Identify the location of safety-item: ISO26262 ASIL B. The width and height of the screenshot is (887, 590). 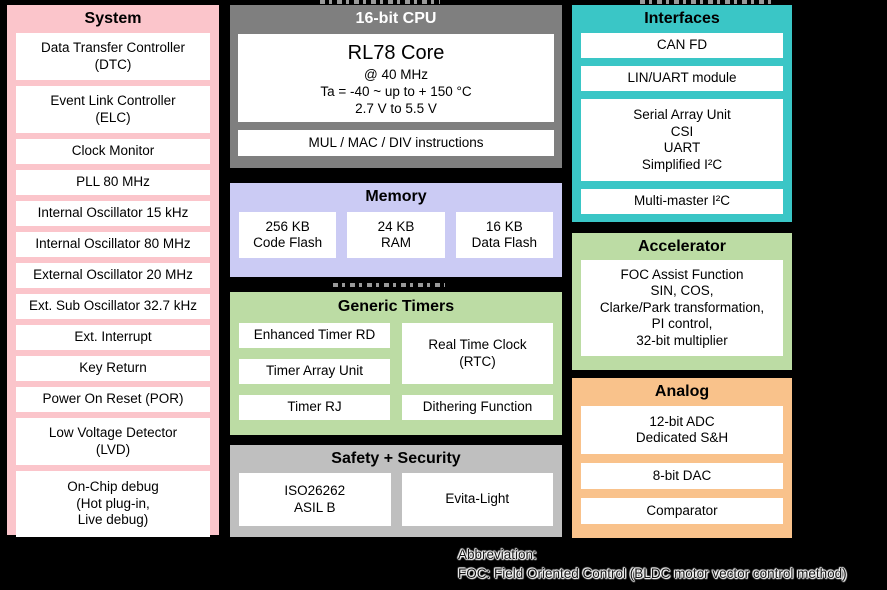
(315, 499).